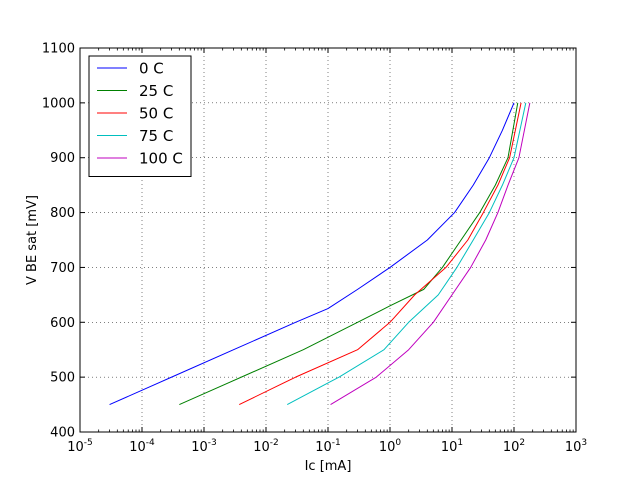  What do you see at coordinates (156, 136) in the screenshot?
I see `legend-label: 75 C` at bounding box center [156, 136].